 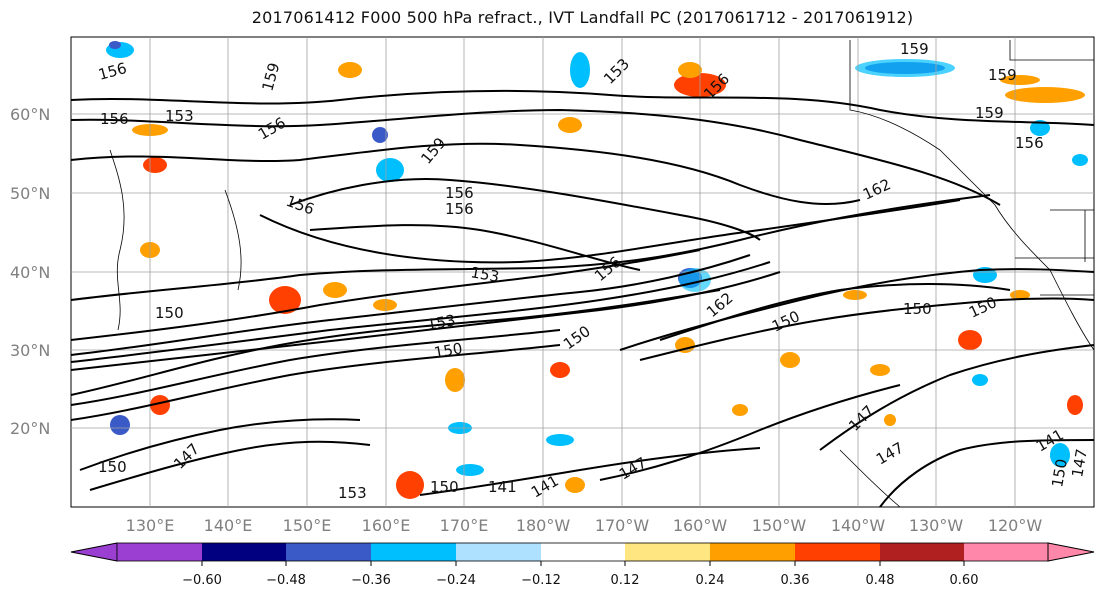 What do you see at coordinates (30, 428) in the screenshot?
I see `lat-label-20n: 20°N` at bounding box center [30, 428].